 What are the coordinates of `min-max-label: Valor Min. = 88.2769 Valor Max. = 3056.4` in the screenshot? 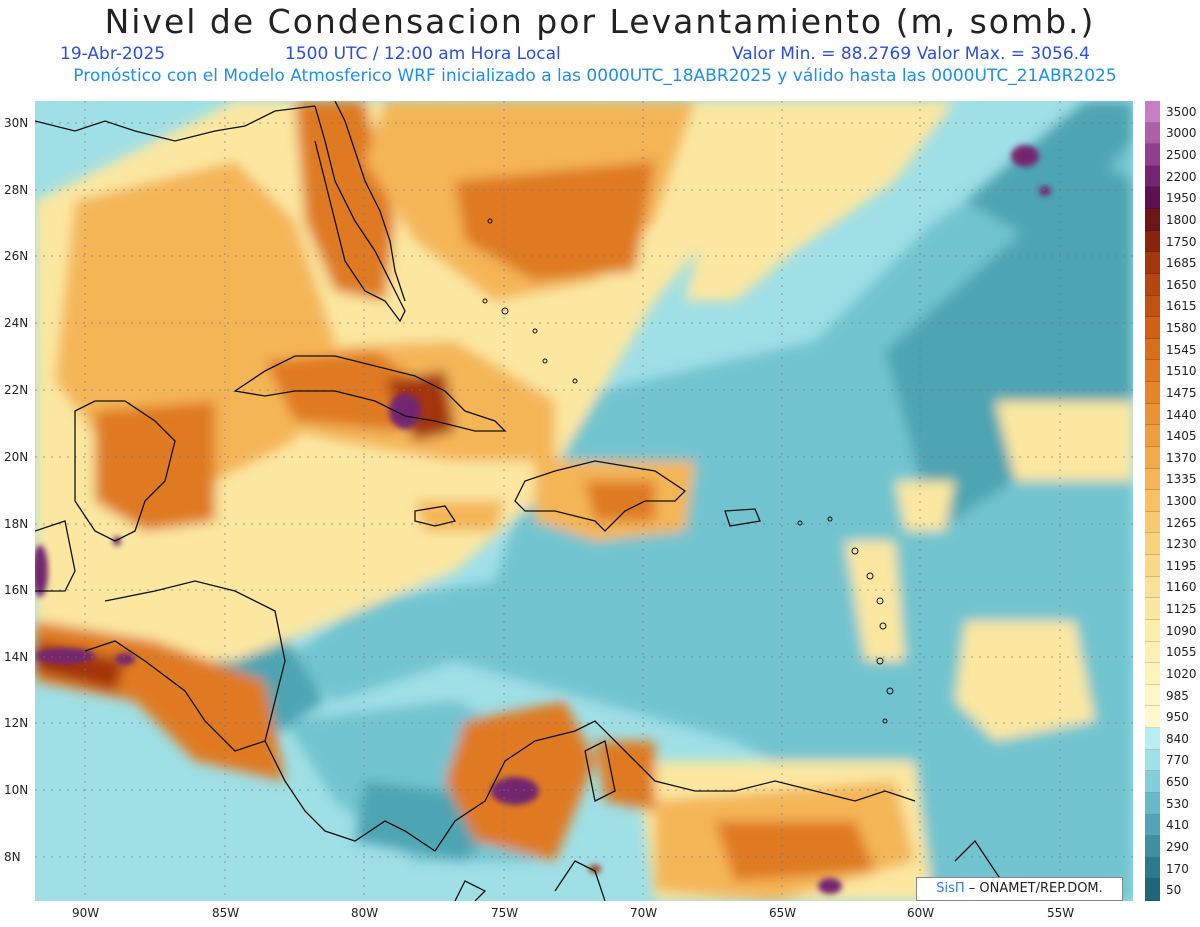 It's located at (911, 54).